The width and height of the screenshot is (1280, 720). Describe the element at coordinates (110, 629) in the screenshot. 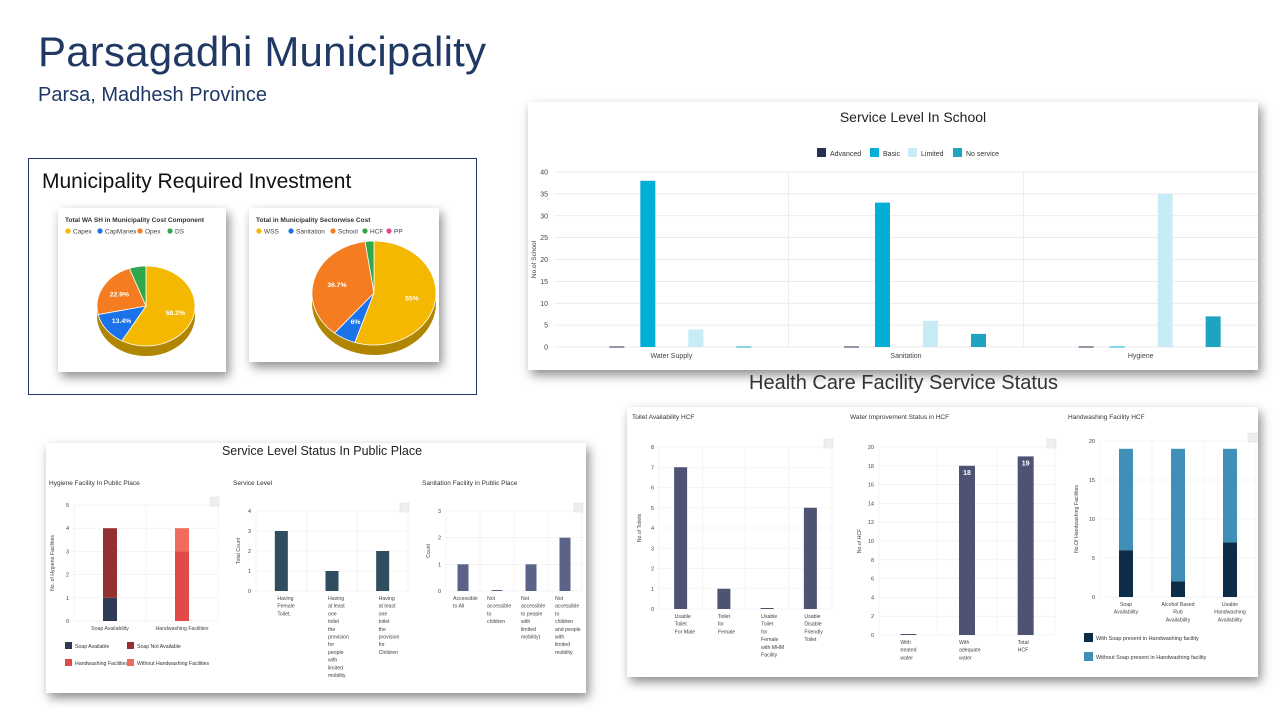

I see `x-tick-label: Soap Availability` at that location.